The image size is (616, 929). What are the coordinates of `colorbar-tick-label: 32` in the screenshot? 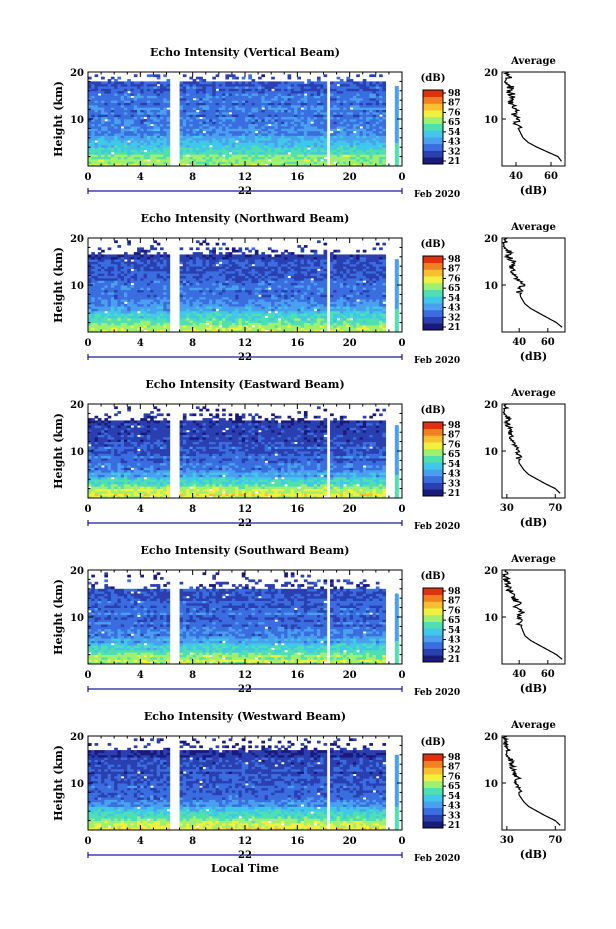 It's located at (454, 650).